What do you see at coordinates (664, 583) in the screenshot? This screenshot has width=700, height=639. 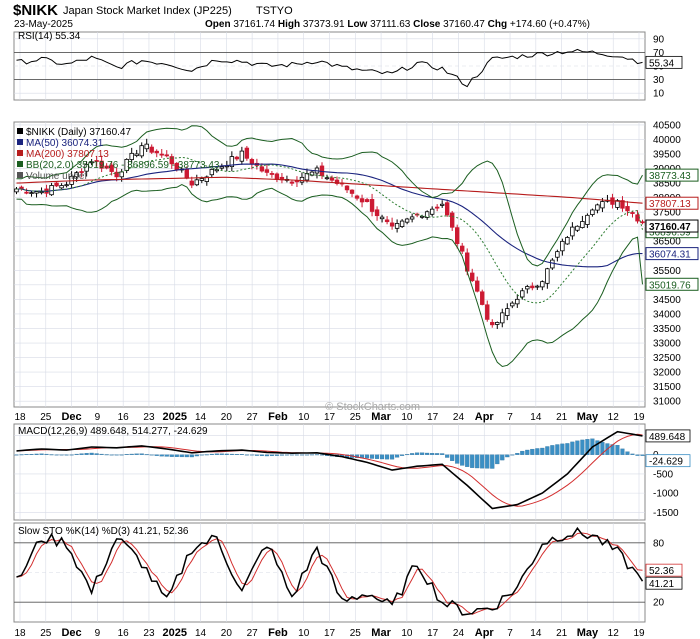 I see `sto-k-value-box` at bounding box center [664, 583].